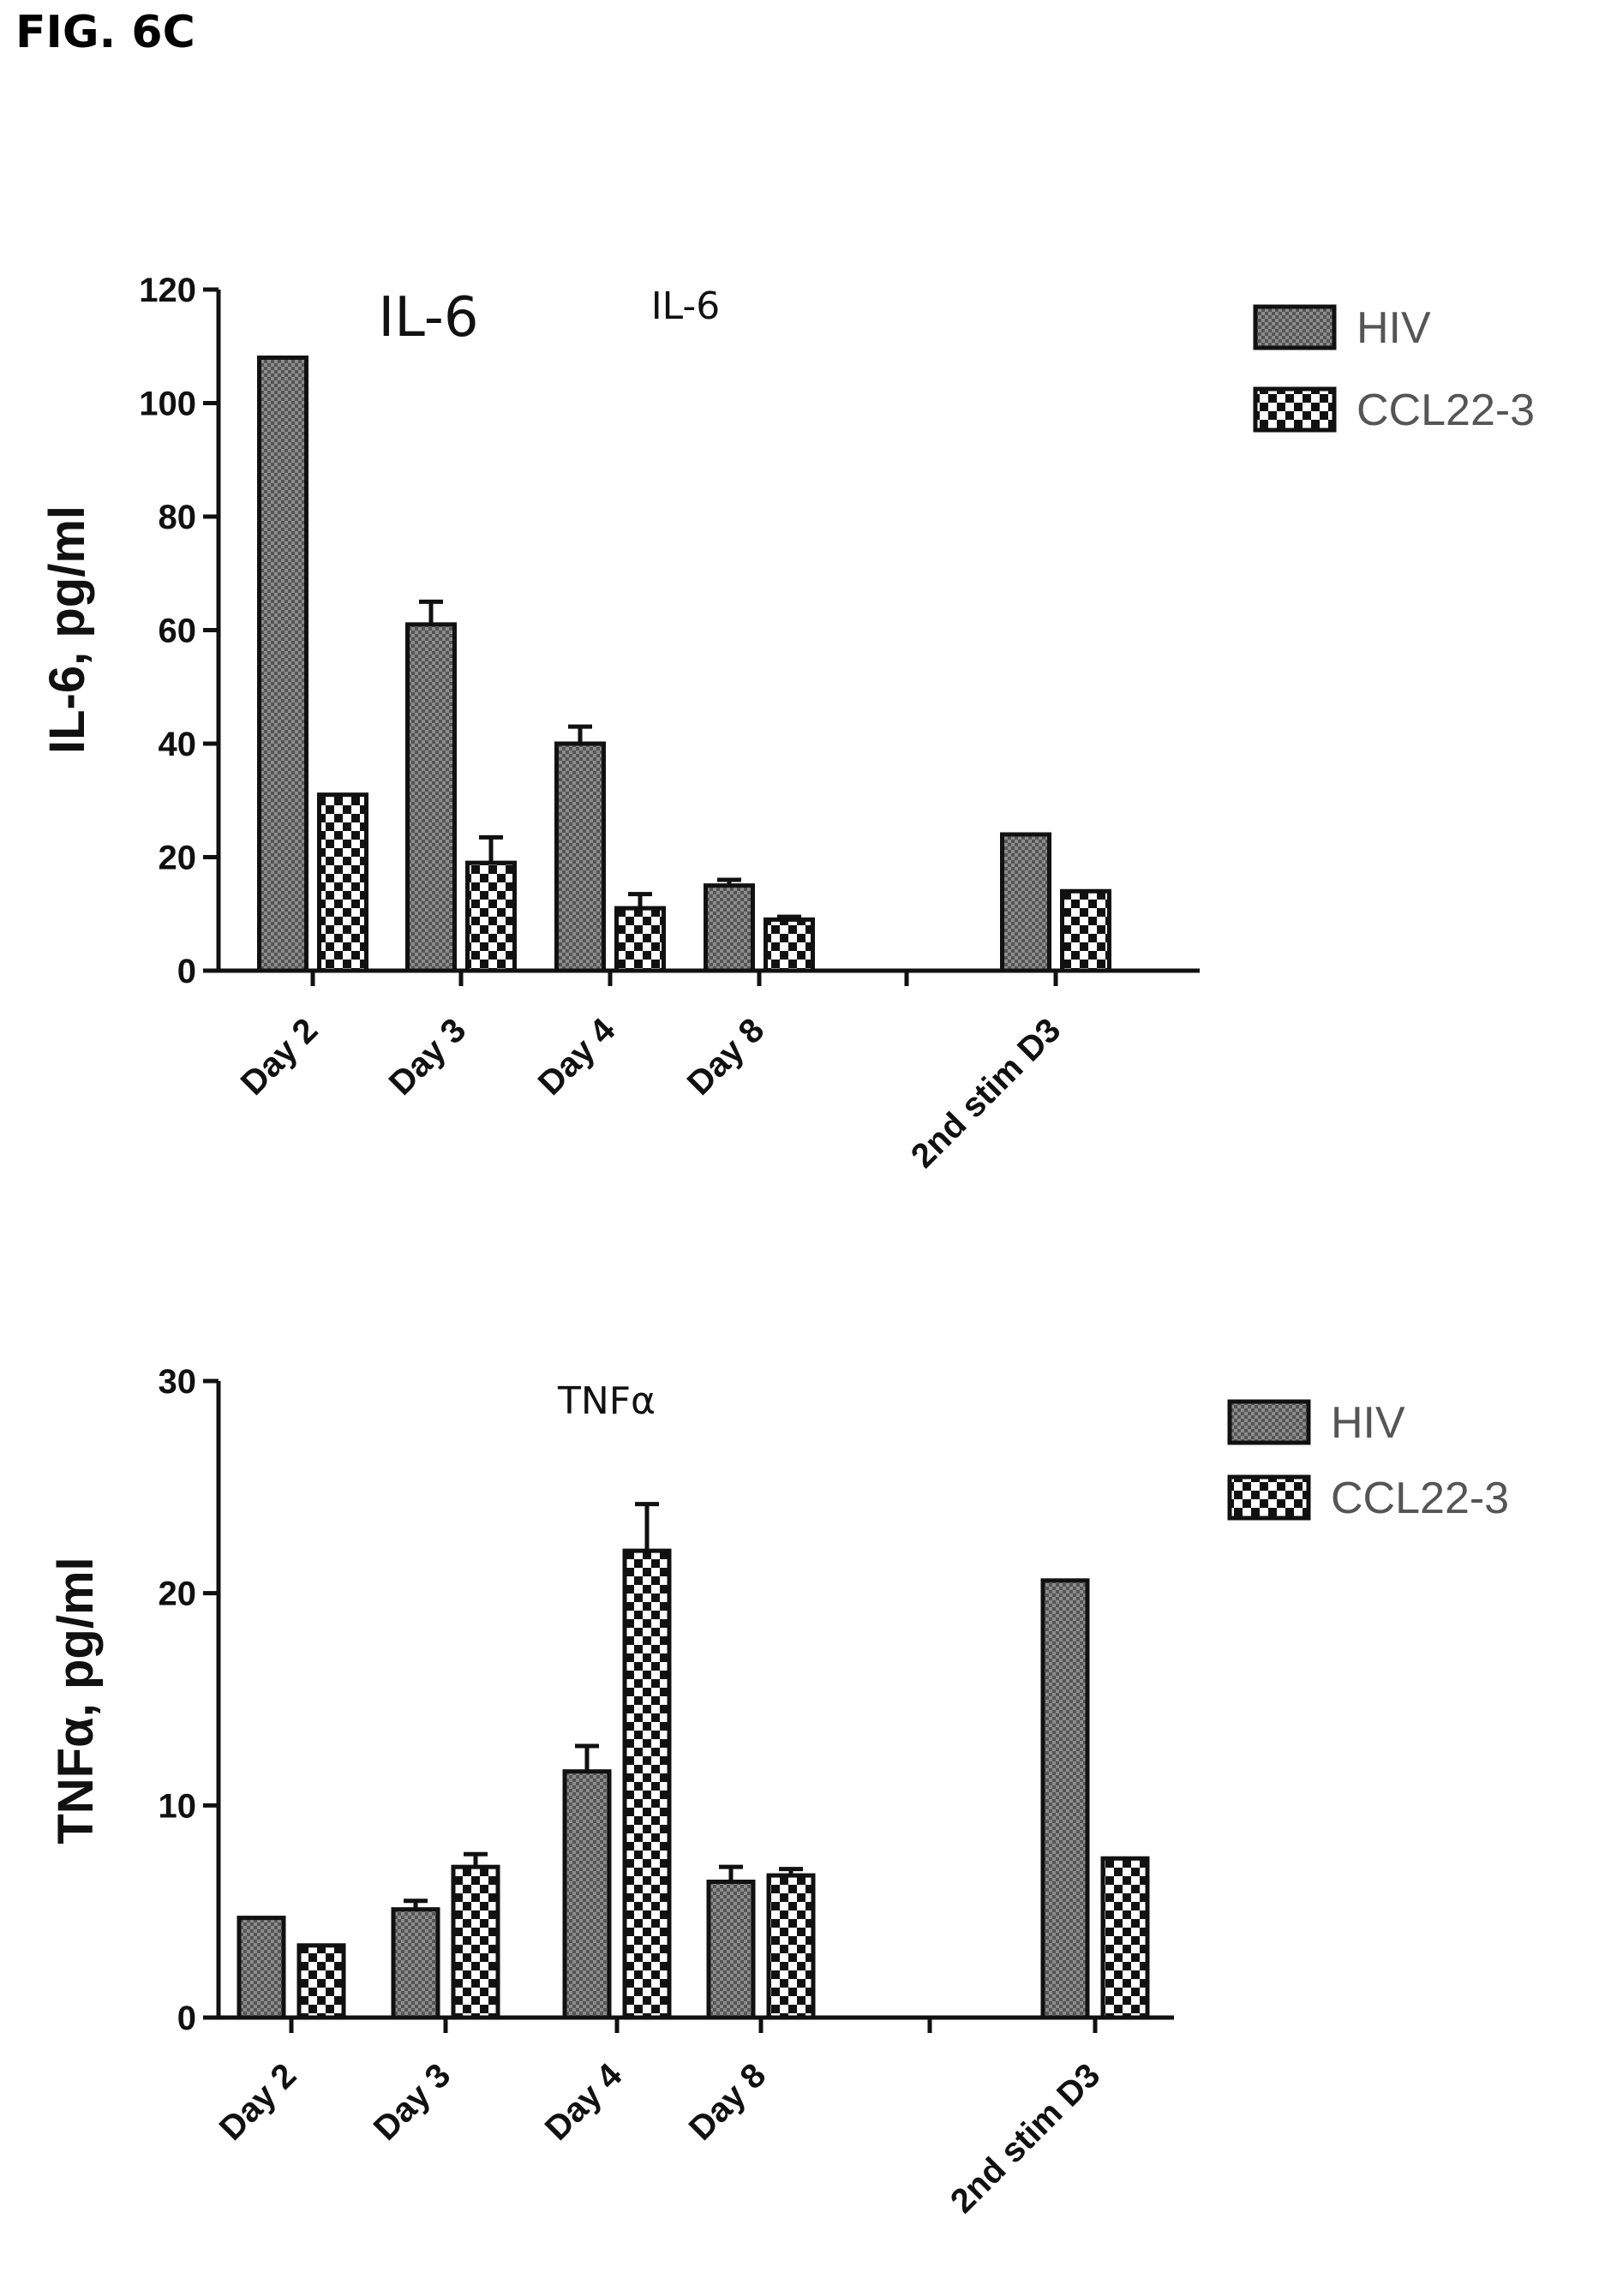 This screenshot has width=1605, height=2296. I want to click on y-tick-label: 10, so click(178, 1806).